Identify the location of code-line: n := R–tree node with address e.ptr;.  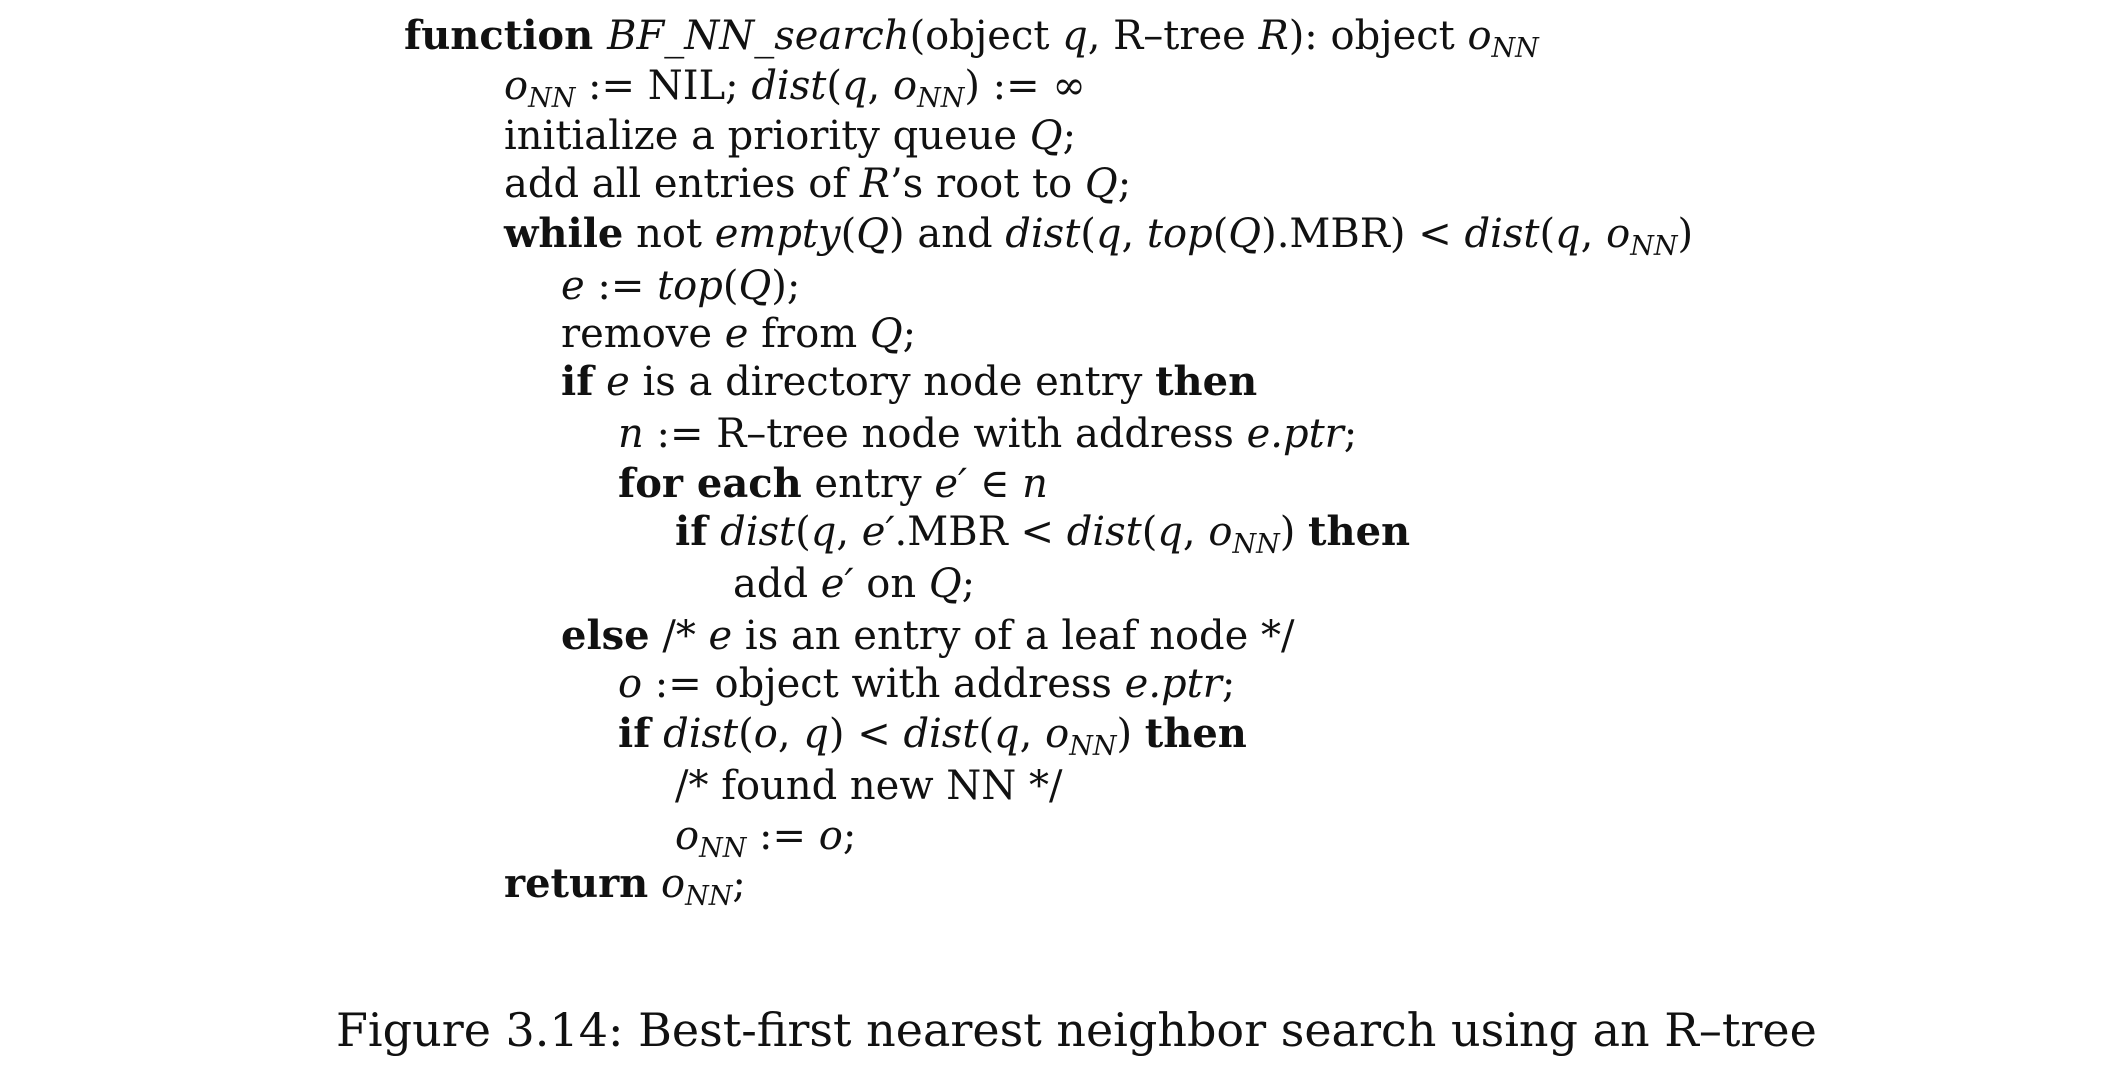
(987, 434).